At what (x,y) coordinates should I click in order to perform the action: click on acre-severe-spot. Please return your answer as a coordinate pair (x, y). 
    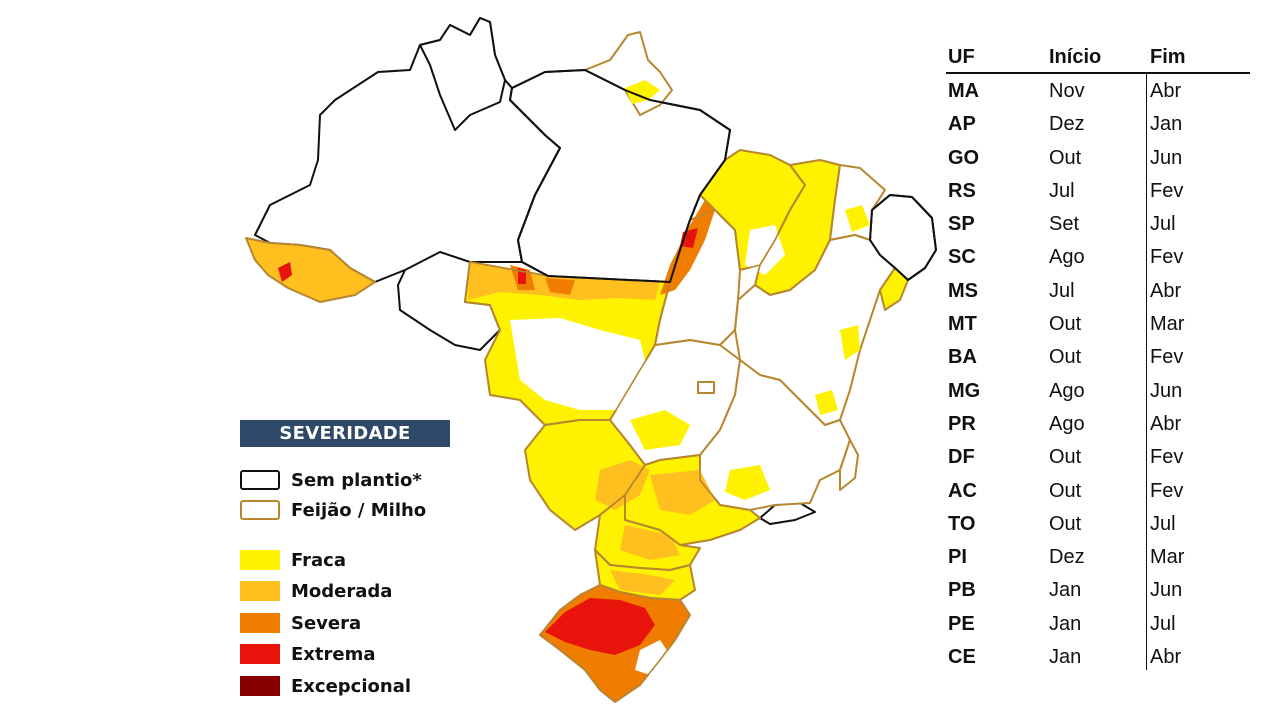
    Looking at the image, I should click on (285, 272).